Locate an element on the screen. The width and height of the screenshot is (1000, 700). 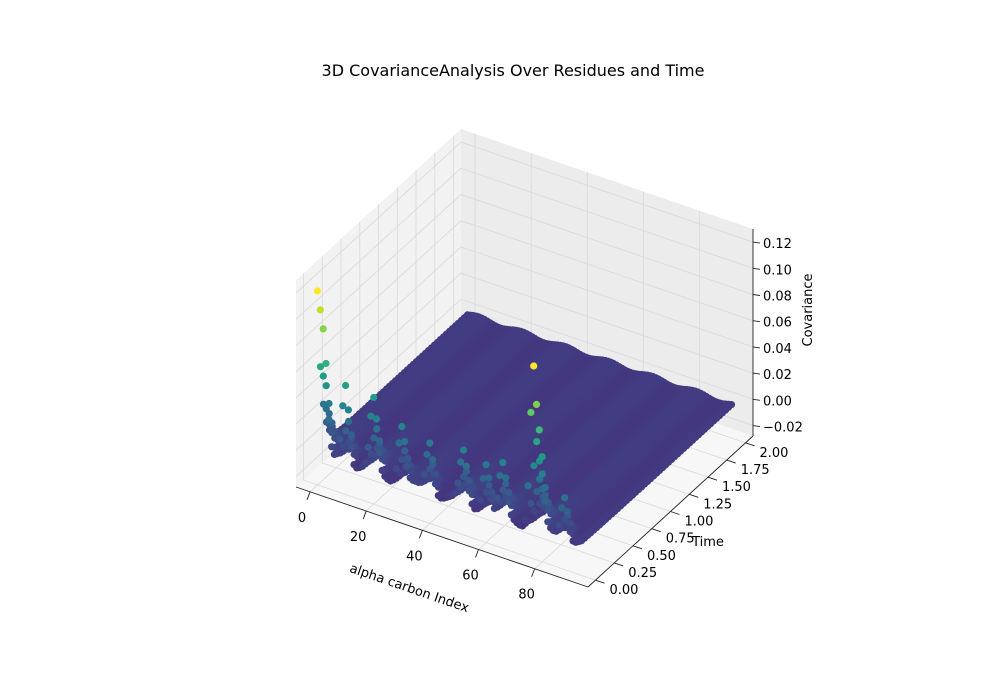
x-tick-label: 60 is located at coordinates (470, 576).